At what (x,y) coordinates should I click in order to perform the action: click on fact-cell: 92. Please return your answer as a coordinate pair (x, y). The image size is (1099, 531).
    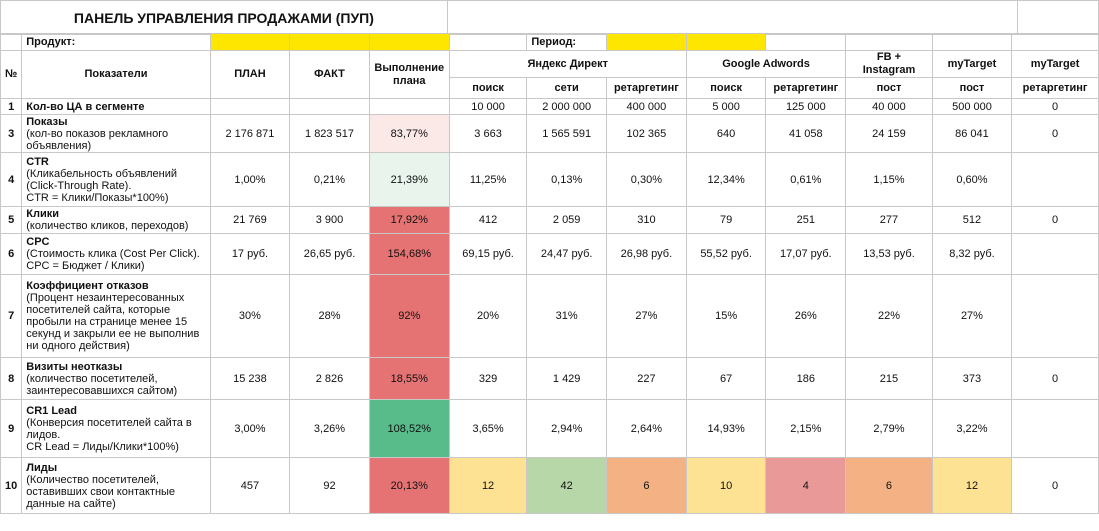
    Looking at the image, I should click on (329, 485).